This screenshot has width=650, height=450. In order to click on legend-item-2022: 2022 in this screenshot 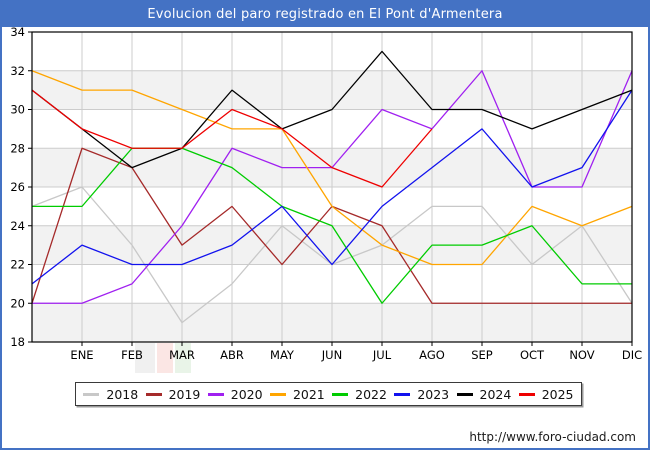, I will do `click(359, 394)`.